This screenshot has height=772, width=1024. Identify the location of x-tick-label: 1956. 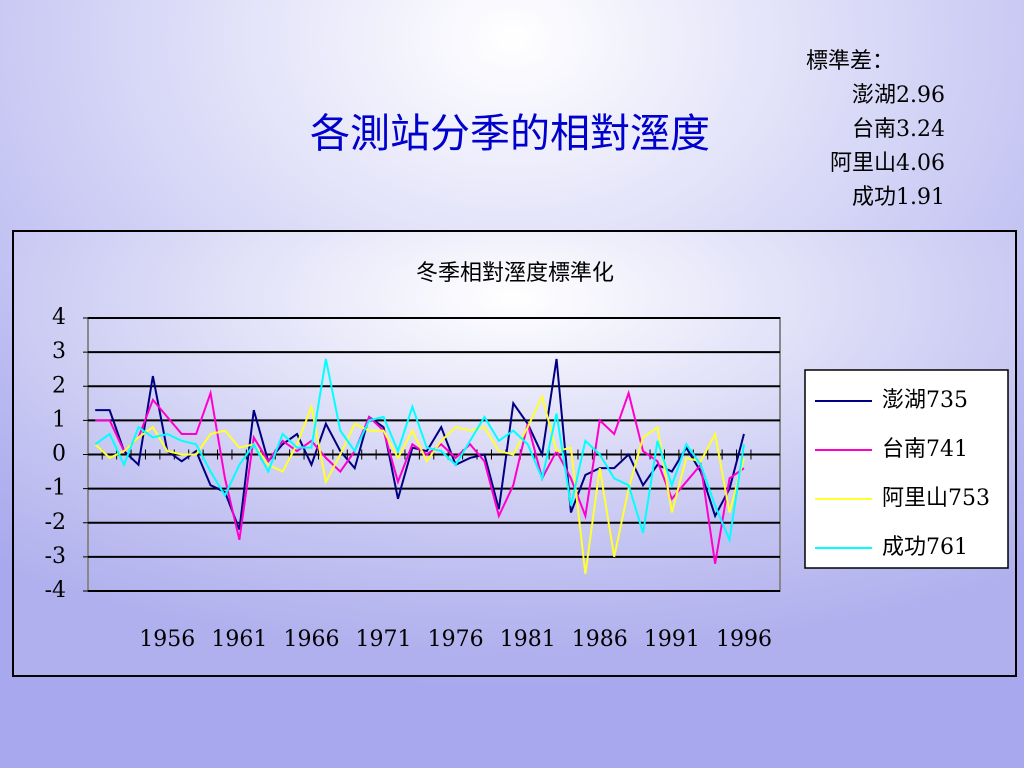
(167, 639).